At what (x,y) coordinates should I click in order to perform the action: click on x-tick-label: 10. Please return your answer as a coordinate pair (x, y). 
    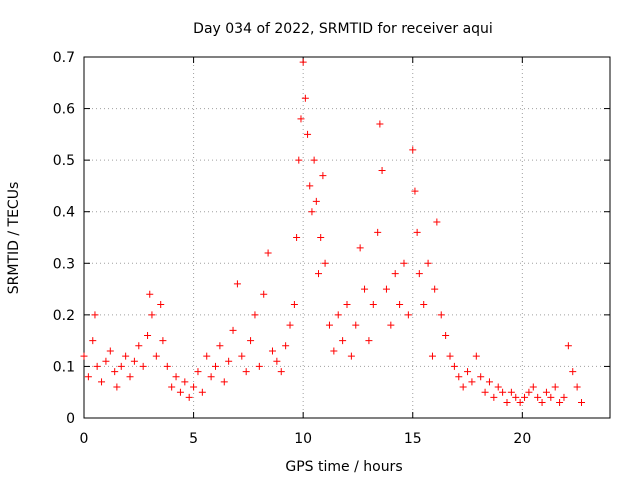
    Looking at the image, I should click on (303, 439).